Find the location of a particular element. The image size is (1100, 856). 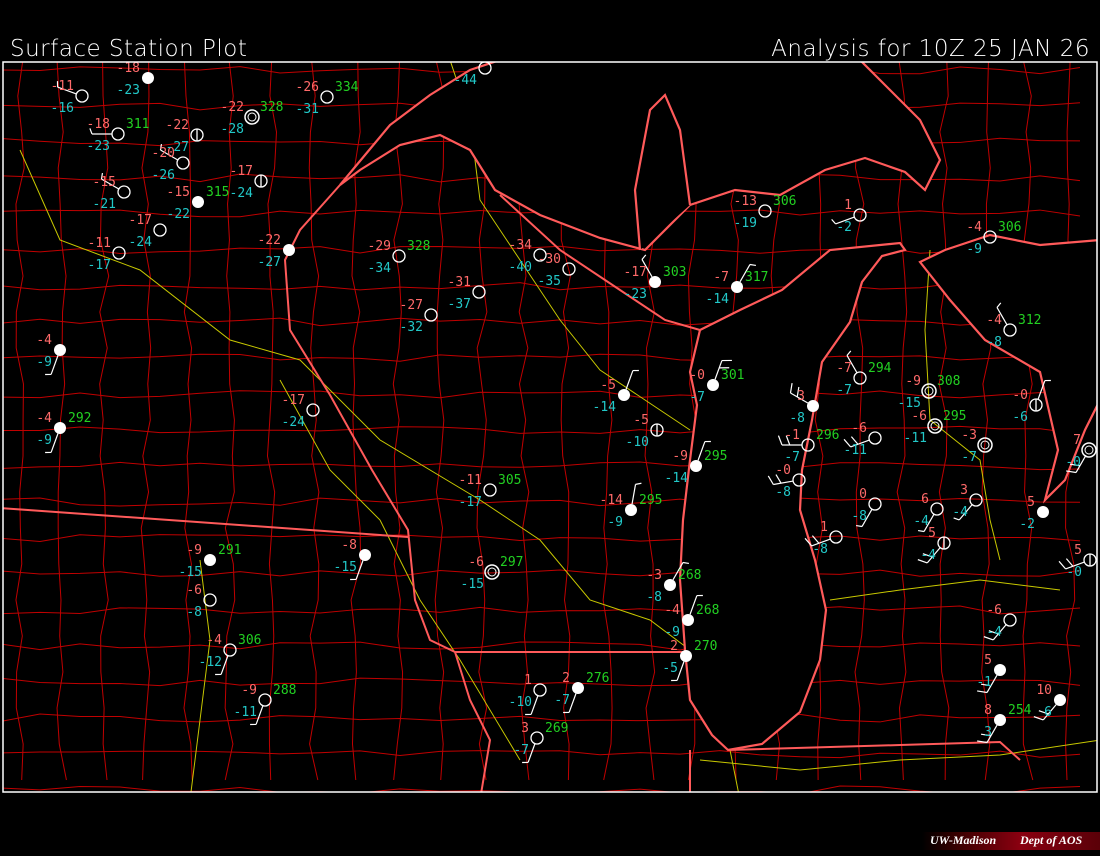

station-model: 3-8 is located at coordinates (804, 404).